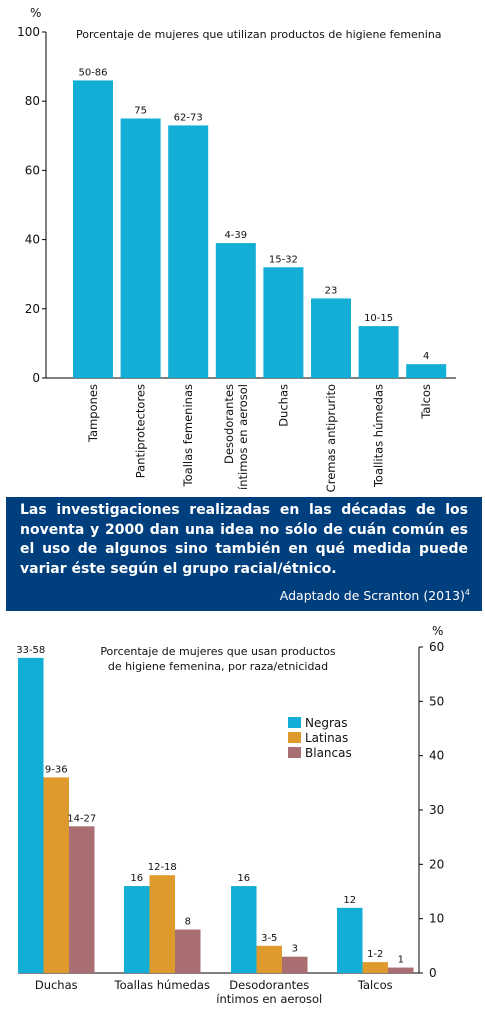 This screenshot has width=485, height=1009. What do you see at coordinates (188, 922) in the screenshot?
I see `bar-data-label: 8` at bounding box center [188, 922].